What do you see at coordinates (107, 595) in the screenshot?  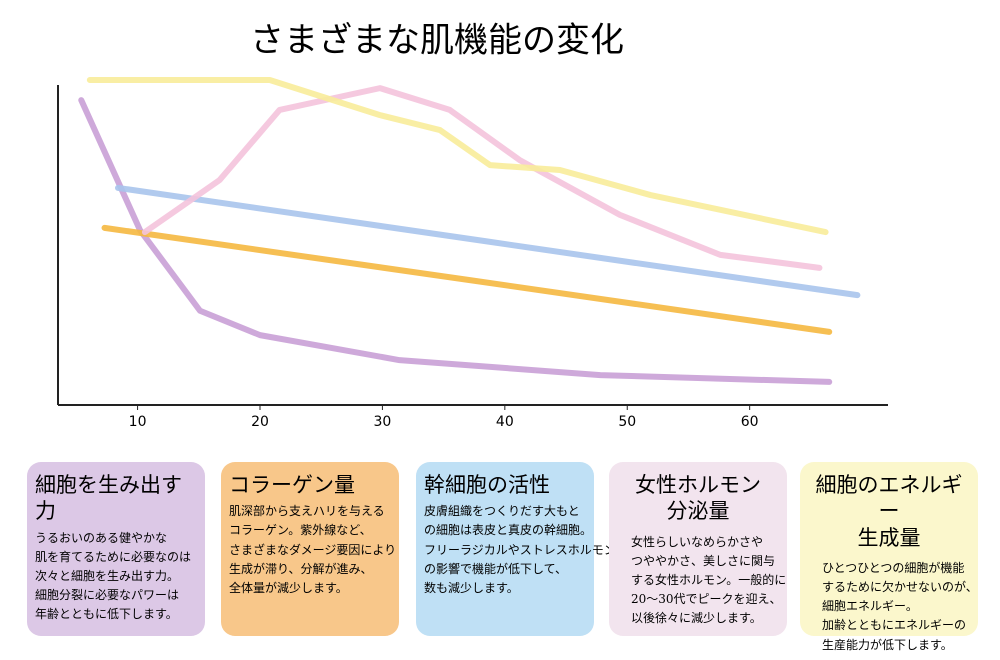 I see `description-line: 細胞分裂に必要なパワーは` at bounding box center [107, 595].